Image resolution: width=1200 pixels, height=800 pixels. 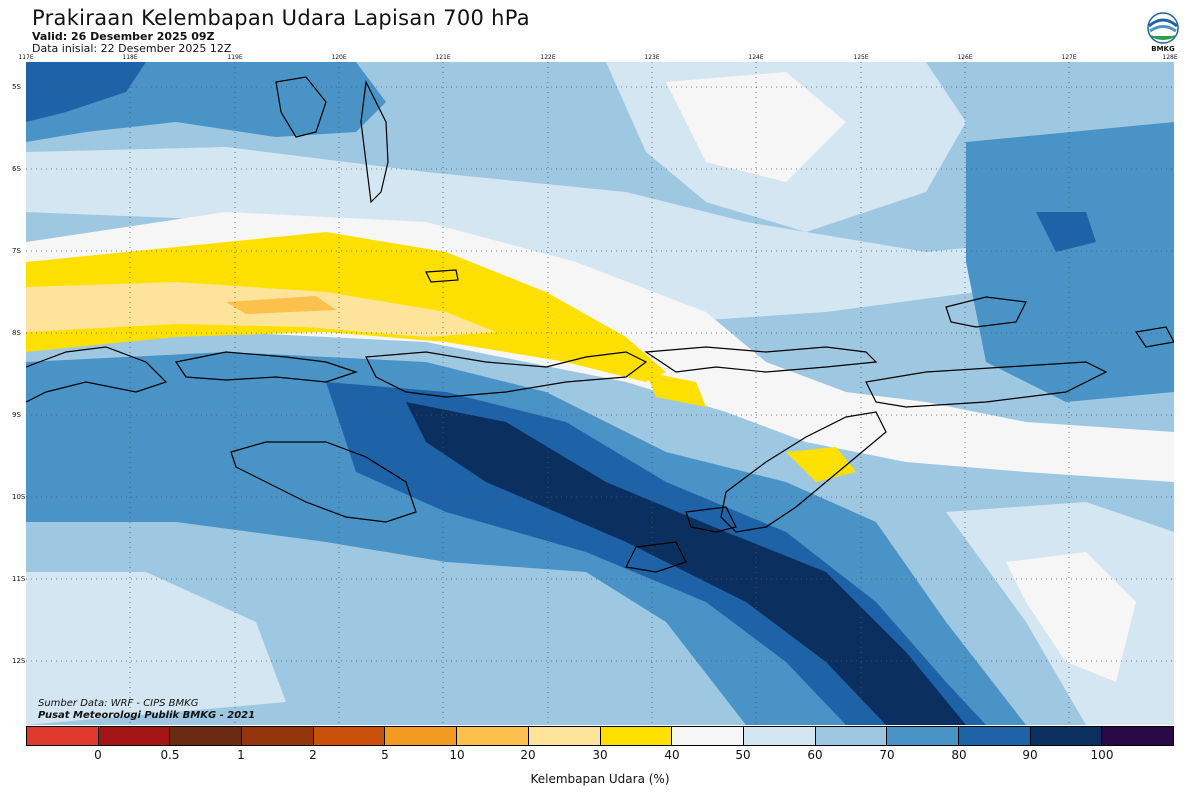 I want to click on bmkg-logo-icon, so click(x=1163, y=28).